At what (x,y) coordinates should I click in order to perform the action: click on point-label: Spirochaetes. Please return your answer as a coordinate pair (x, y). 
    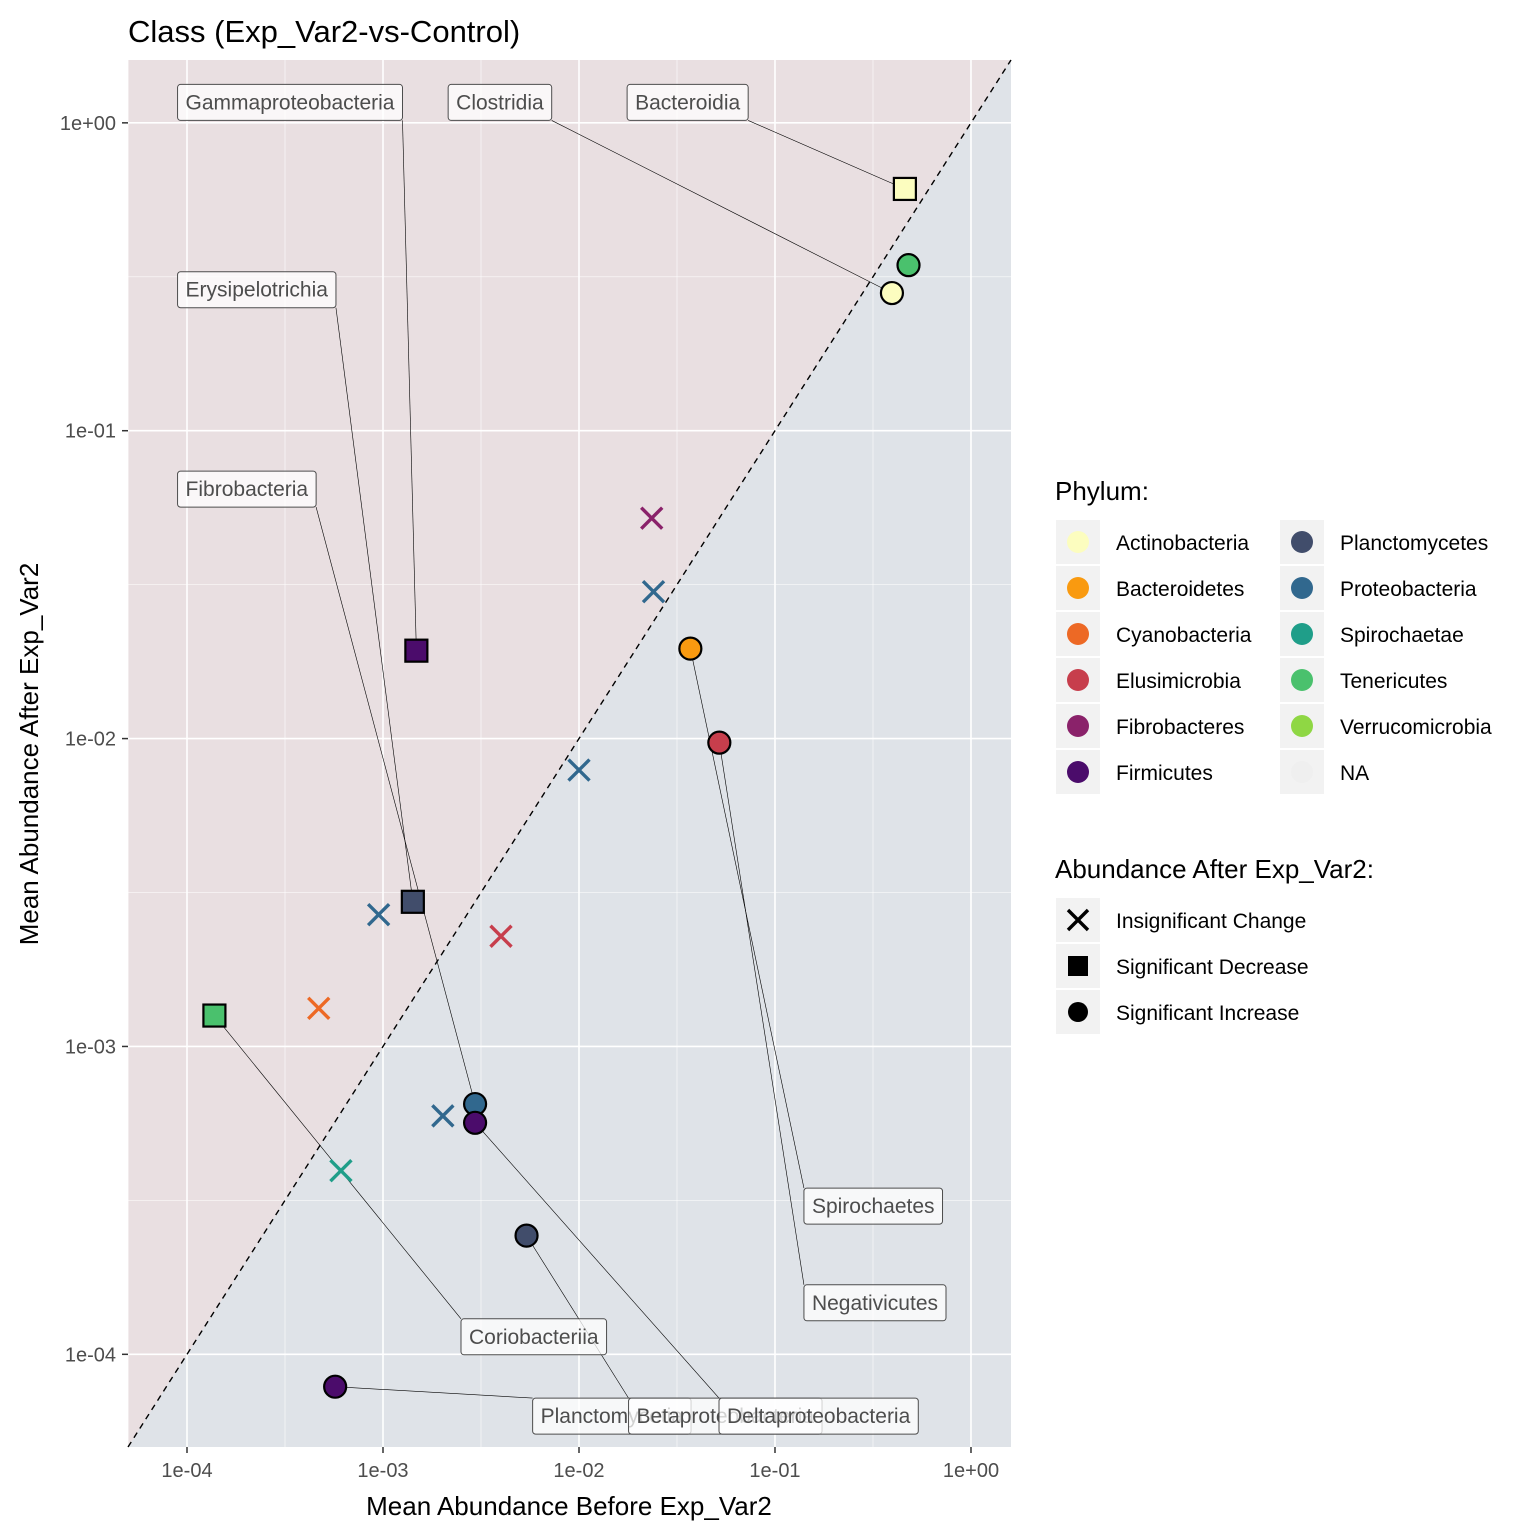
    Looking at the image, I should click on (873, 1206).